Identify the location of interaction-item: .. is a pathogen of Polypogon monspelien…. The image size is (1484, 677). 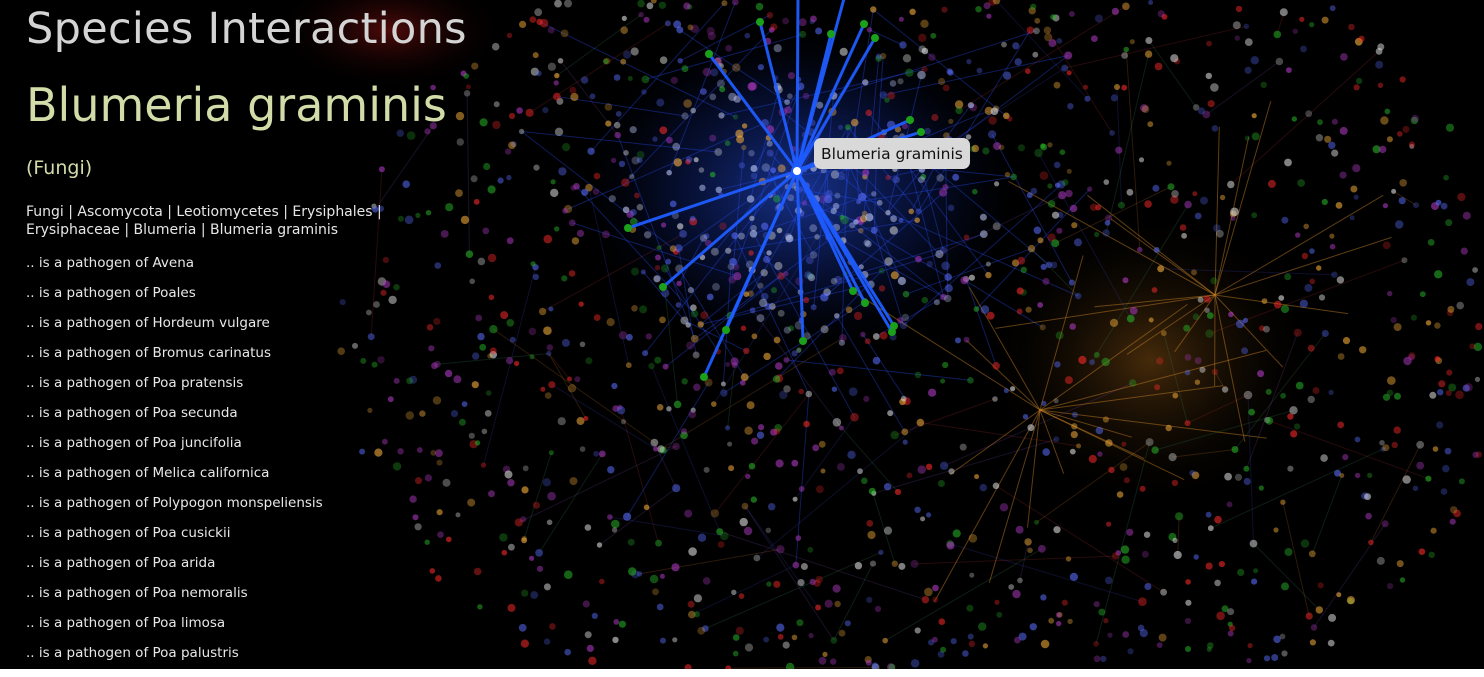
(174, 503).